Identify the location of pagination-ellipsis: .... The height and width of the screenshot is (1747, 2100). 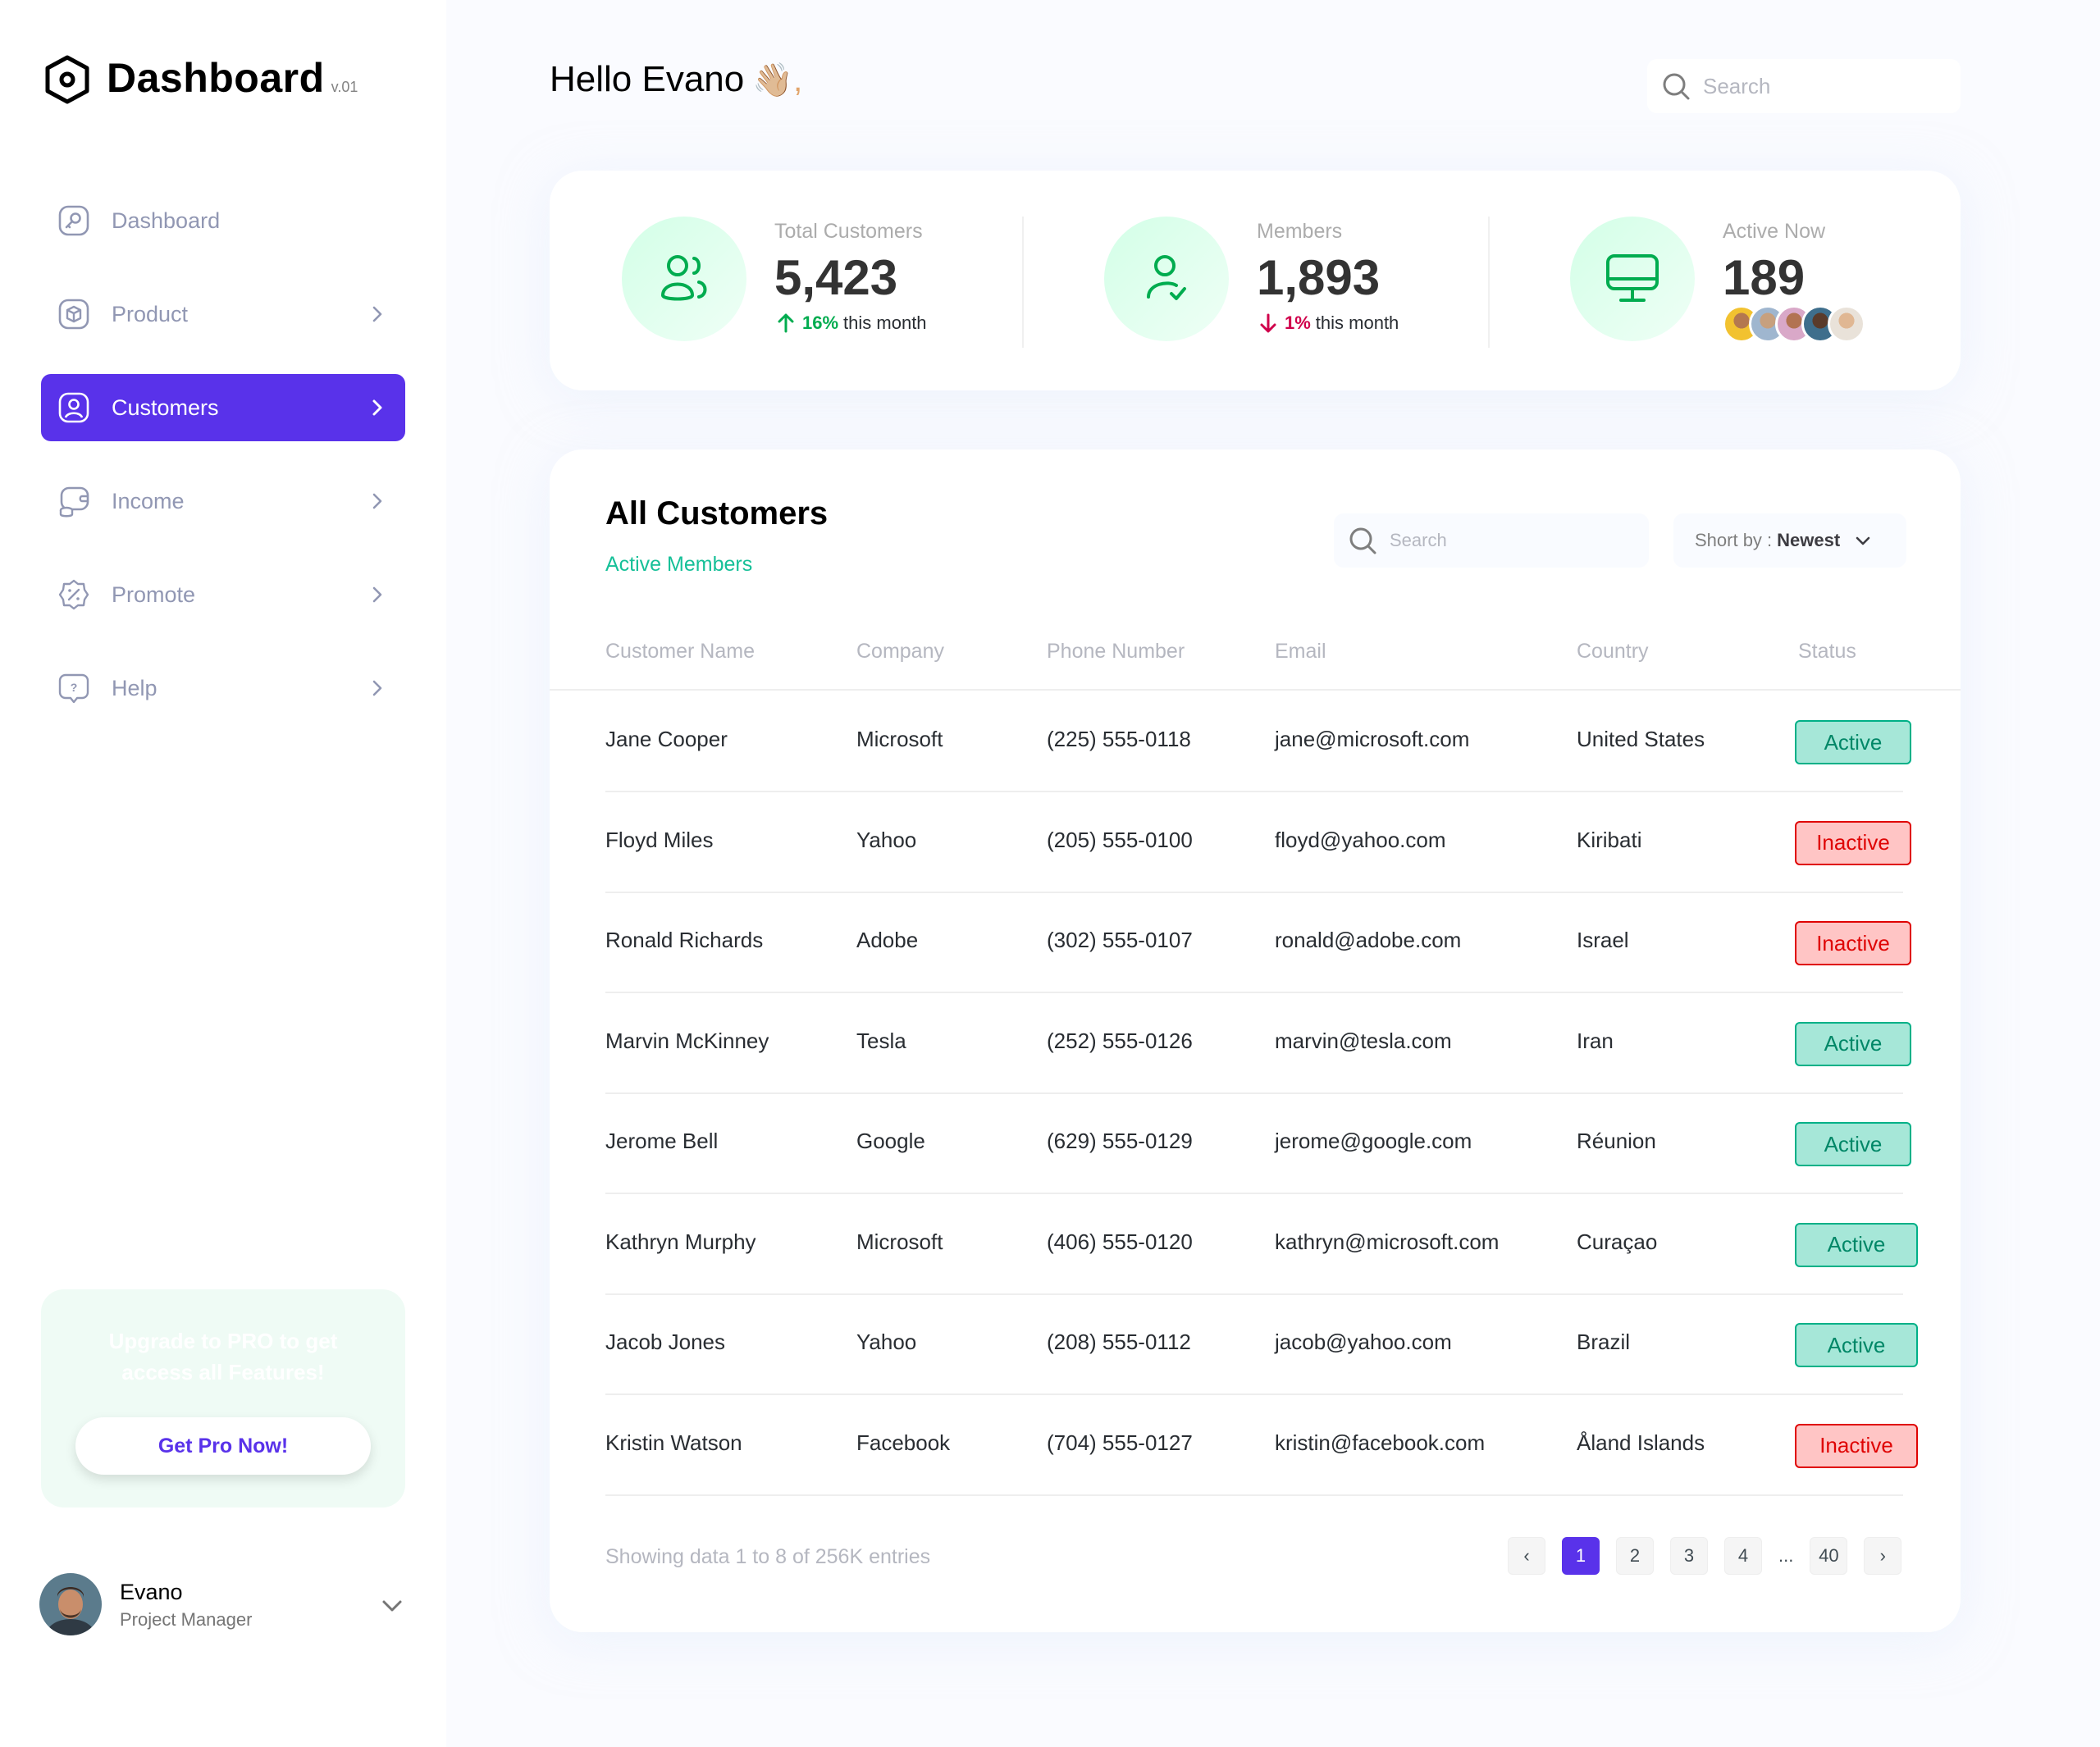
(1786, 1555).